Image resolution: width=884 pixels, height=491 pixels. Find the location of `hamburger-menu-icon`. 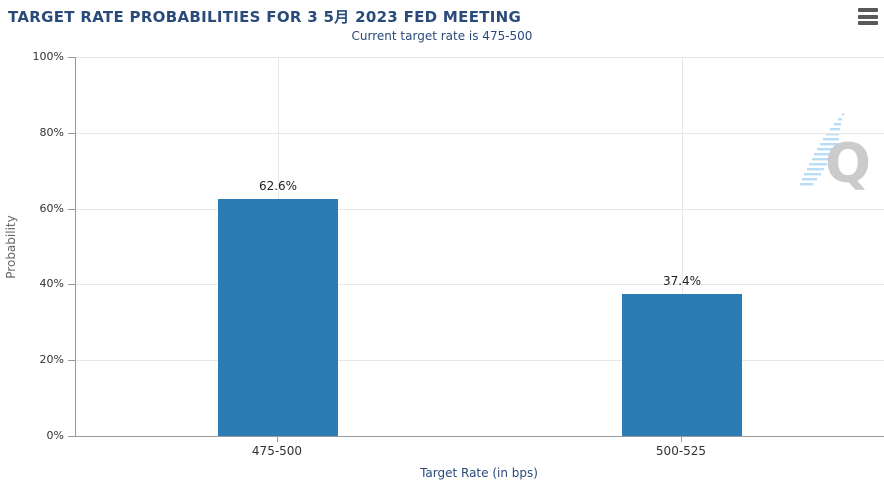

hamburger-menu-icon is located at coordinates (868, 16).